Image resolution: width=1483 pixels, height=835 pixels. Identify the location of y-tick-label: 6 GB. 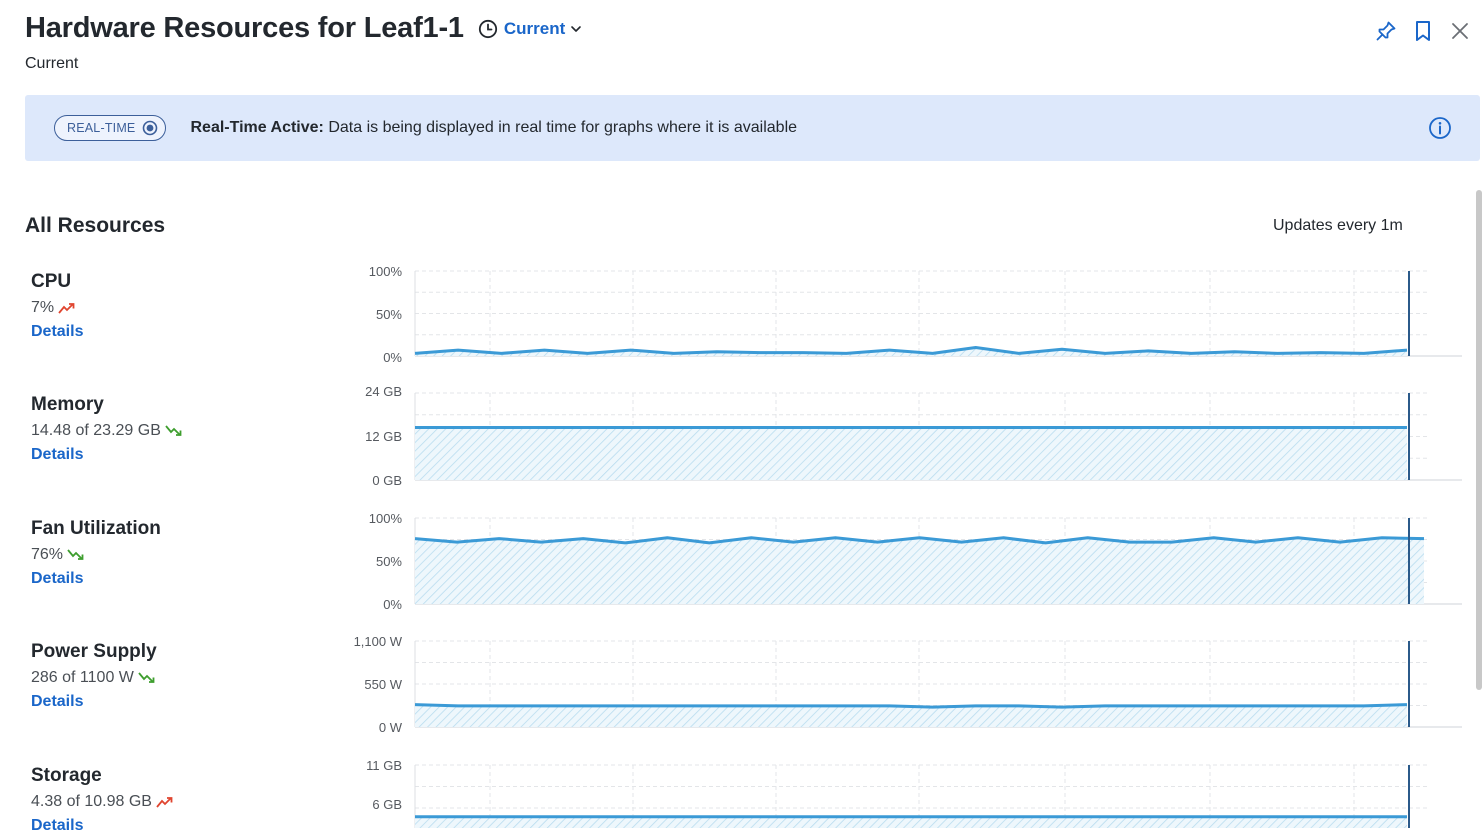
(367, 804).